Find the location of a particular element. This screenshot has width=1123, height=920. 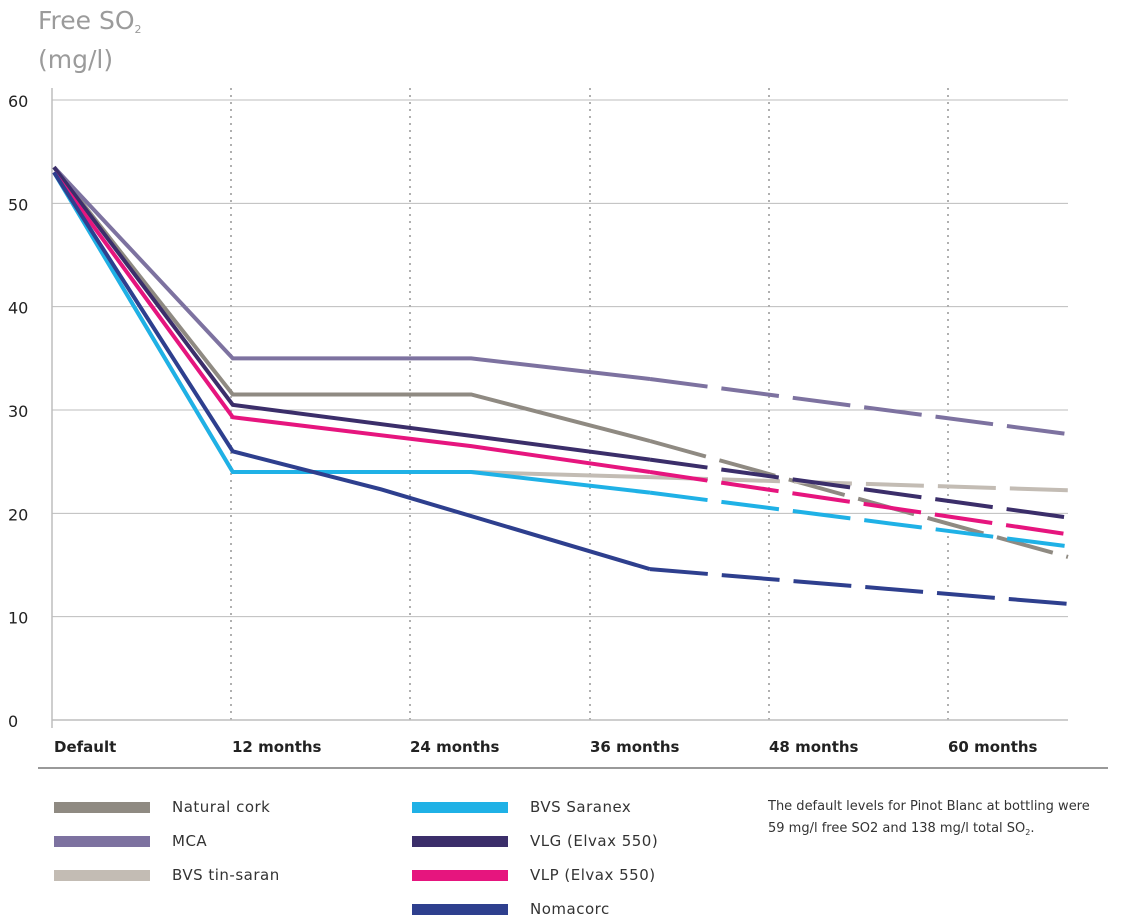

y-tick-label: 50 is located at coordinates (18, 204).